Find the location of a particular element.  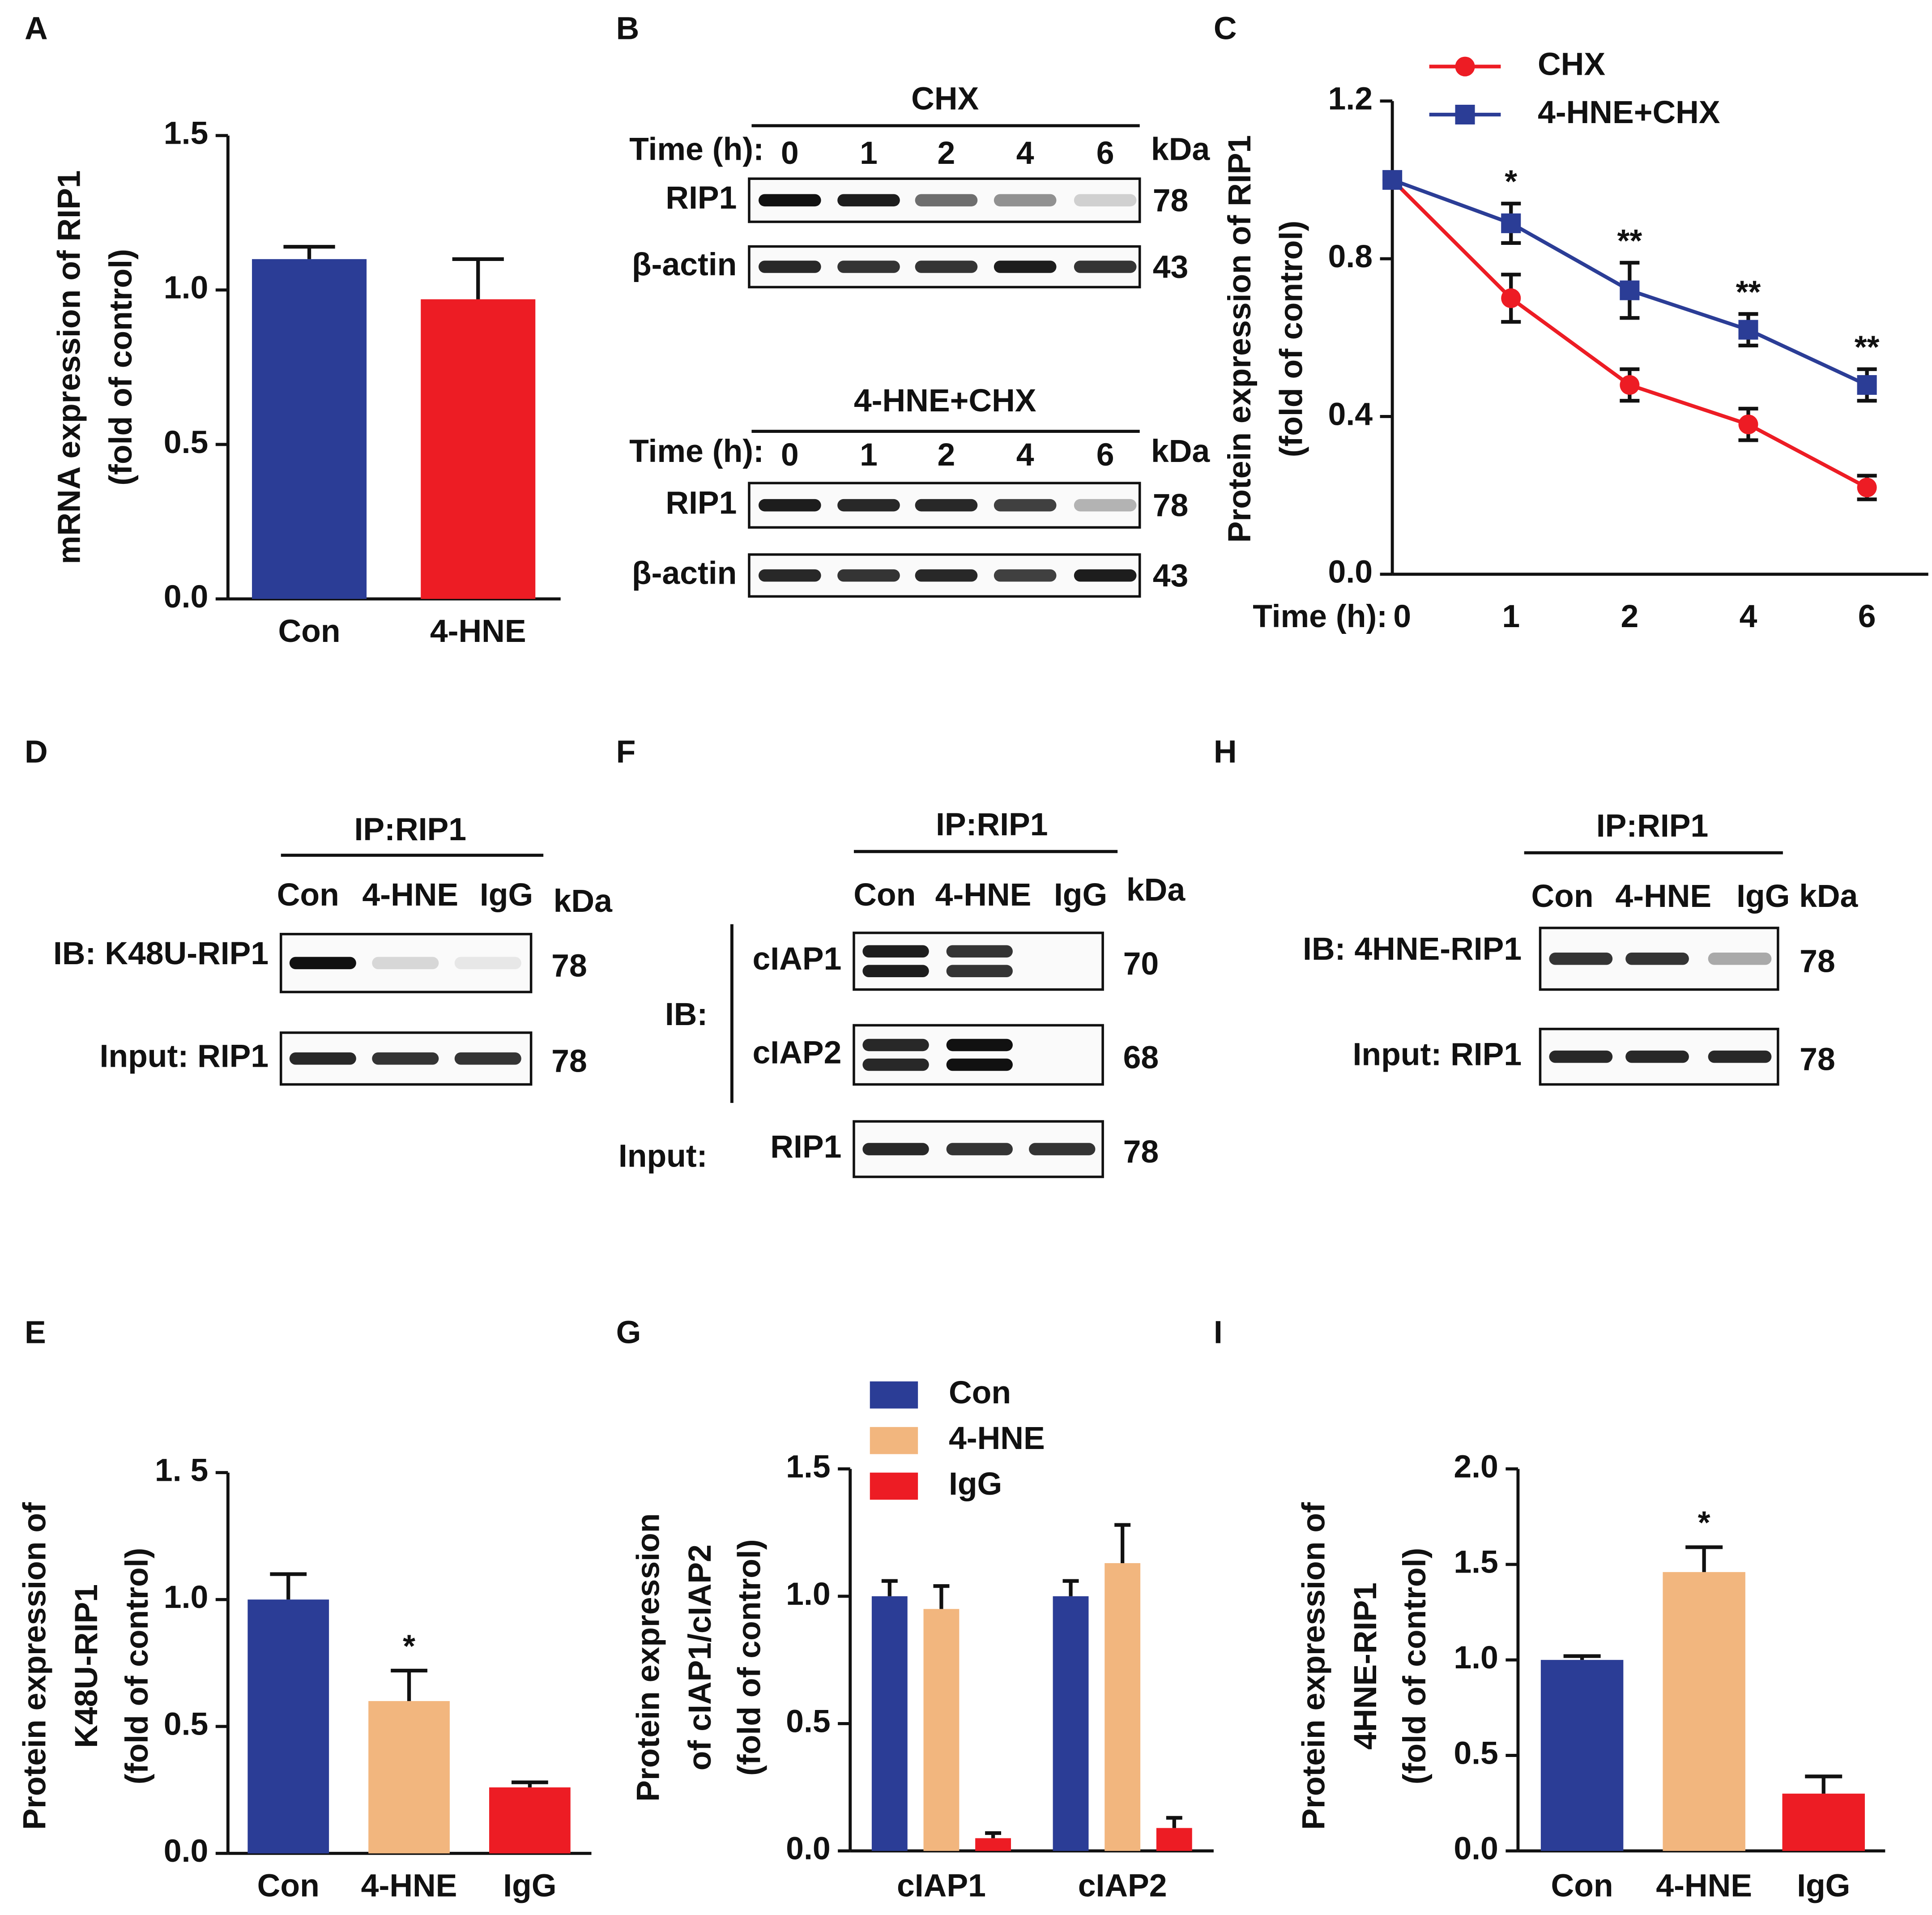

kda-value: 68 is located at coordinates (1141, 1057).